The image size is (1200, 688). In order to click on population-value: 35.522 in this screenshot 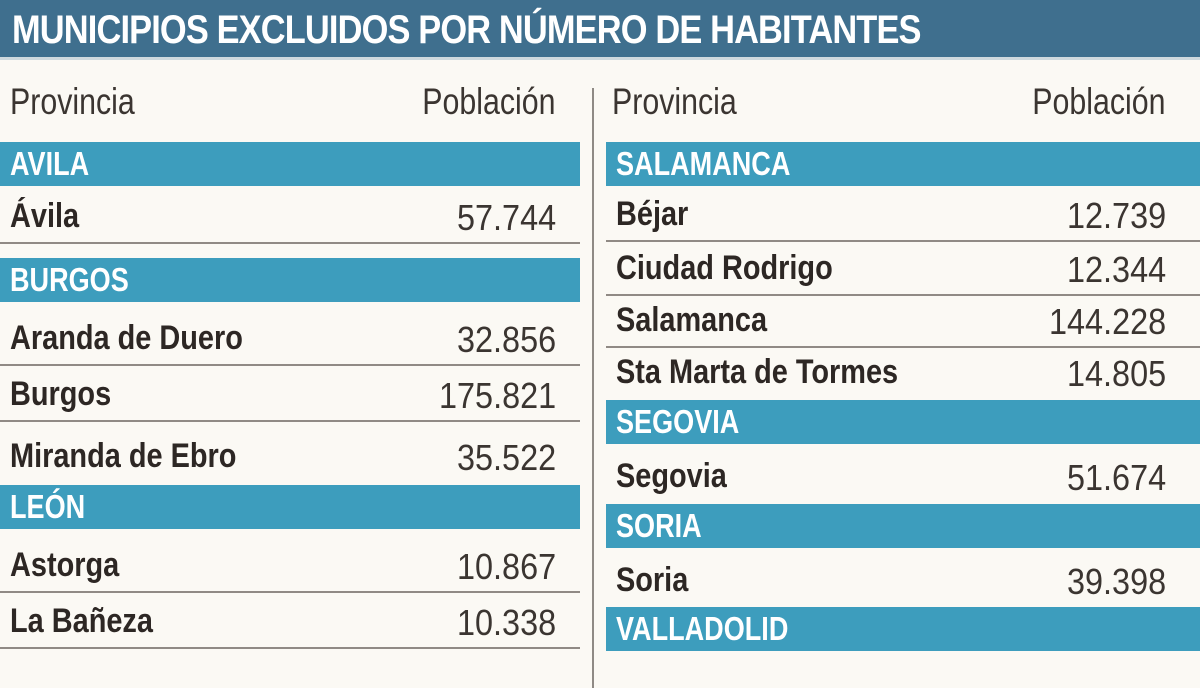, I will do `click(506, 457)`.